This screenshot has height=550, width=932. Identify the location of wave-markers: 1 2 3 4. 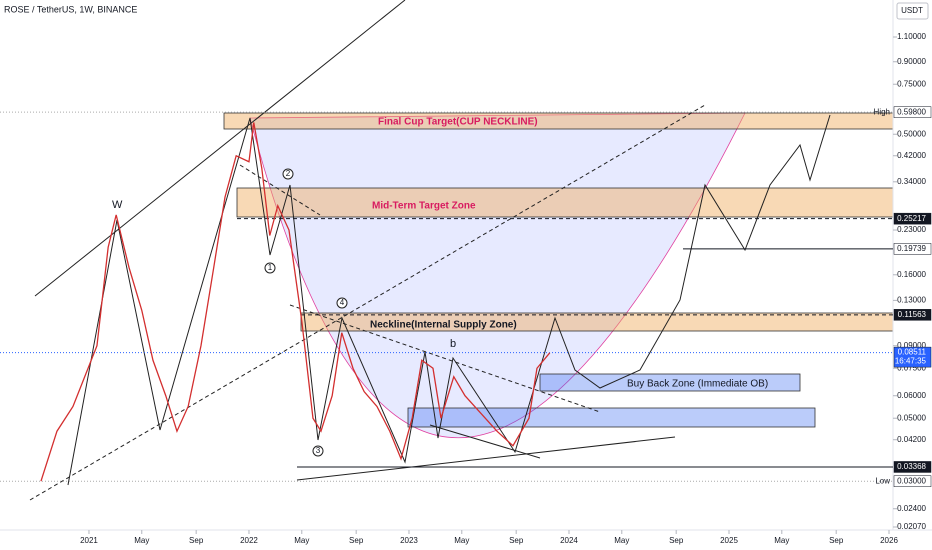
(306, 312).